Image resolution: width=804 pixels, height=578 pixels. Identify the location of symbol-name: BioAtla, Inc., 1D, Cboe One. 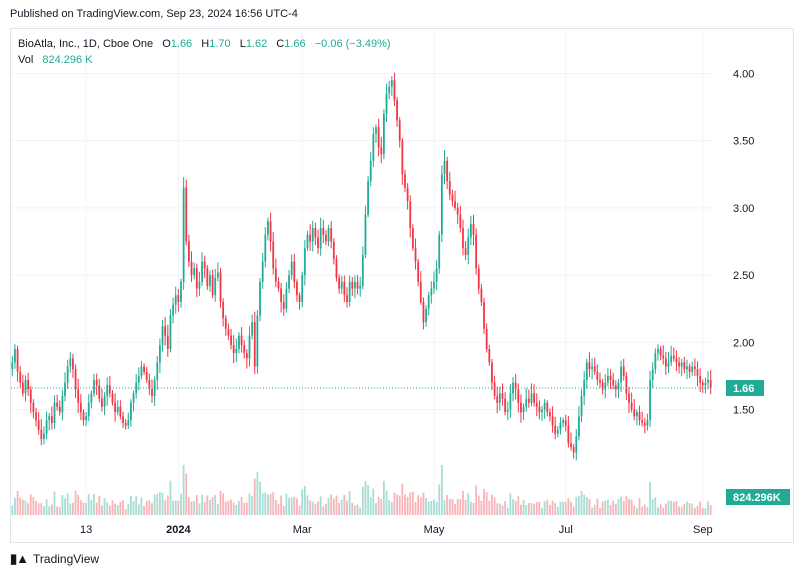
(86, 44).